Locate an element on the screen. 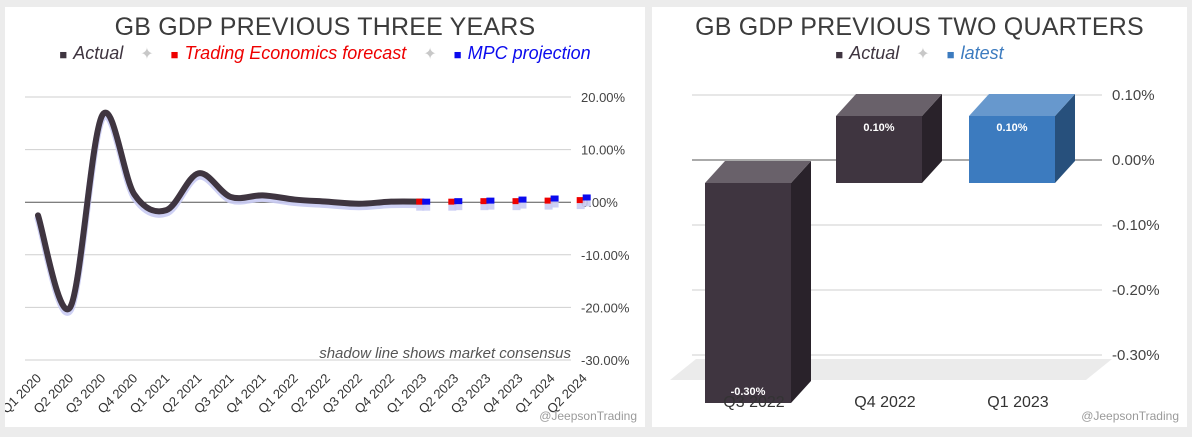 This screenshot has width=1192, height=437. y-tick-label: -0.10% is located at coordinates (1136, 225).